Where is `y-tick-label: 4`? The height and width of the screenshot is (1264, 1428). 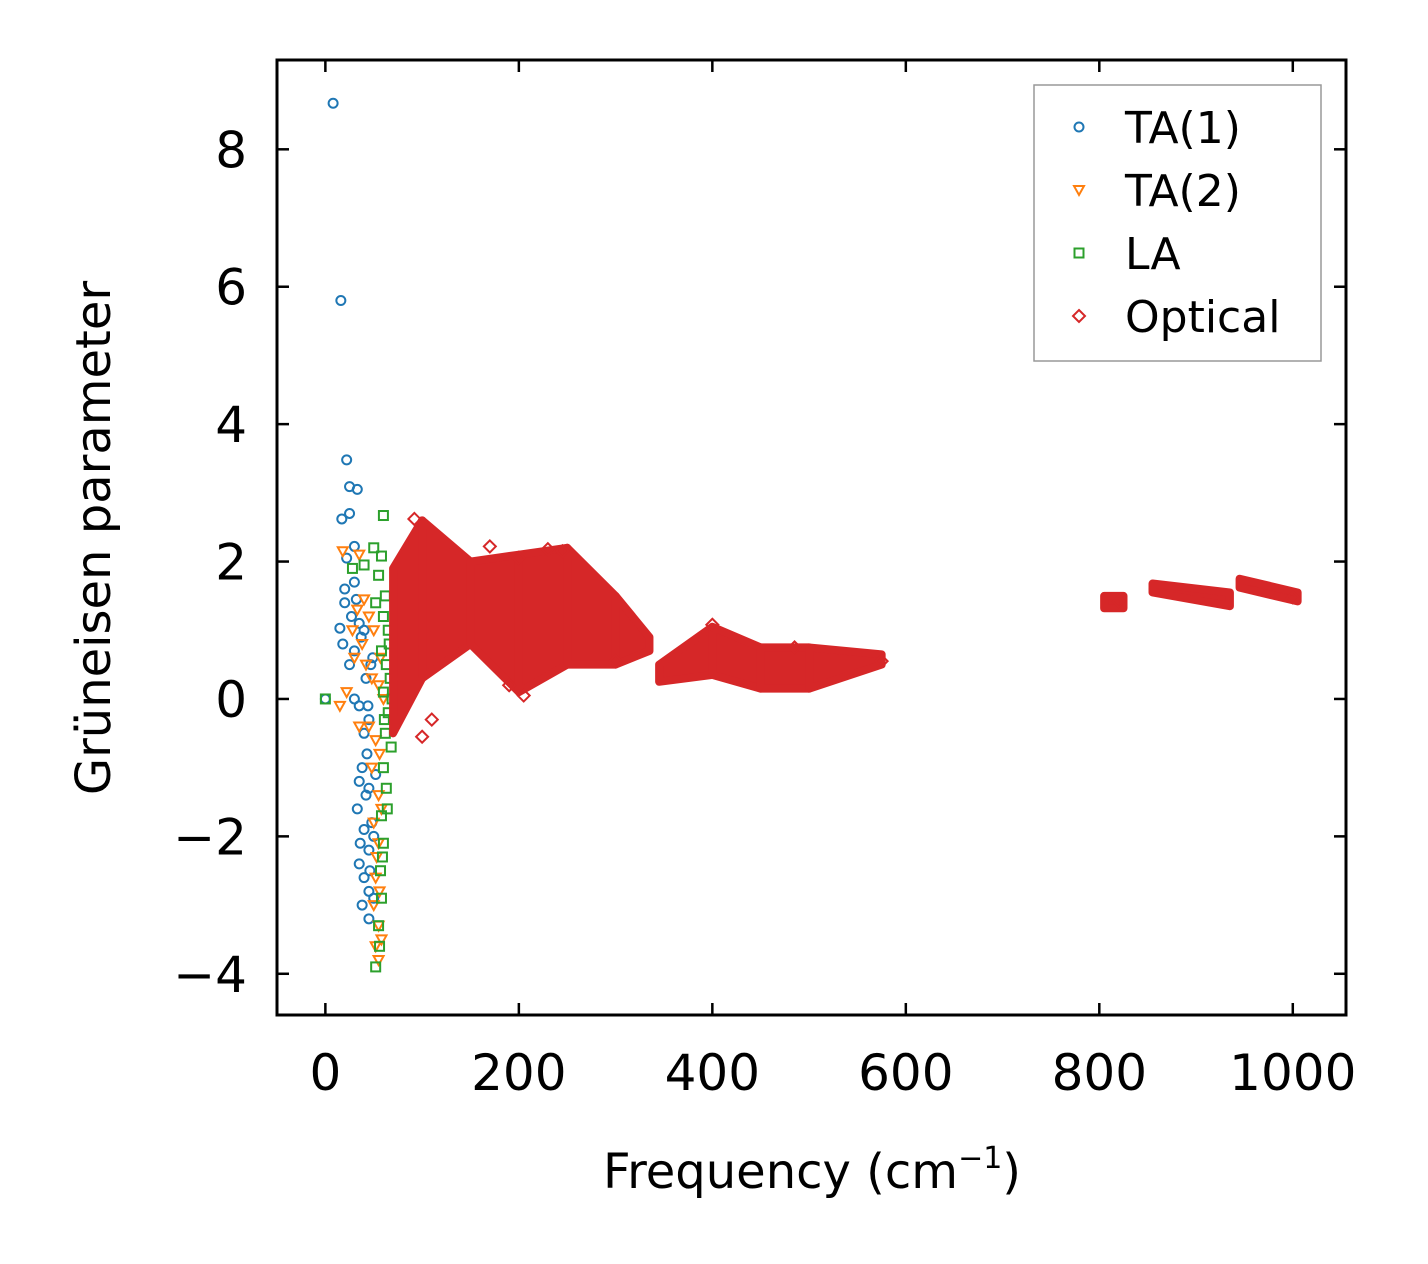
y-tick-label: 4 is located at coordinates (231, 425).